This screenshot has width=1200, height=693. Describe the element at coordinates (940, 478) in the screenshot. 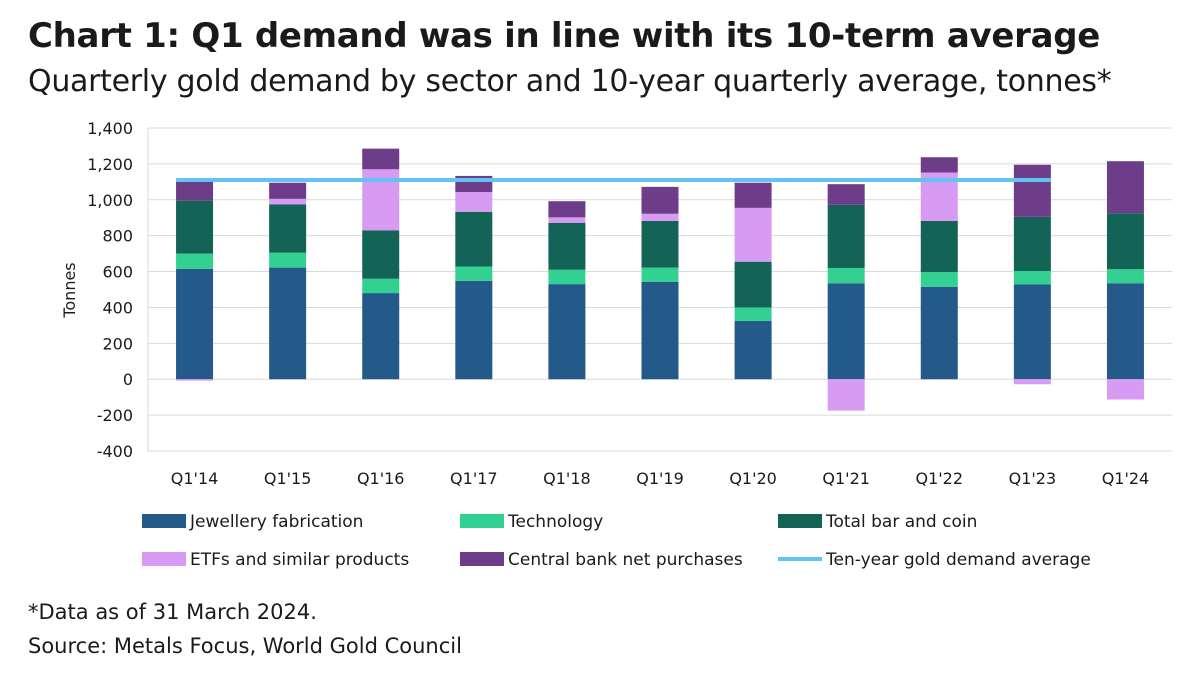

I see `x-tick-label: Q1'22` at that location.